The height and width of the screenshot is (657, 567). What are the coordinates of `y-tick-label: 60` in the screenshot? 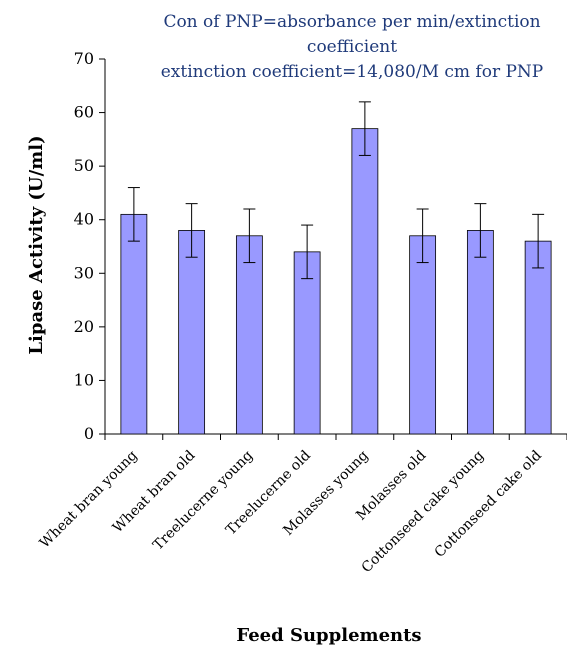 It's located at (84, 112).